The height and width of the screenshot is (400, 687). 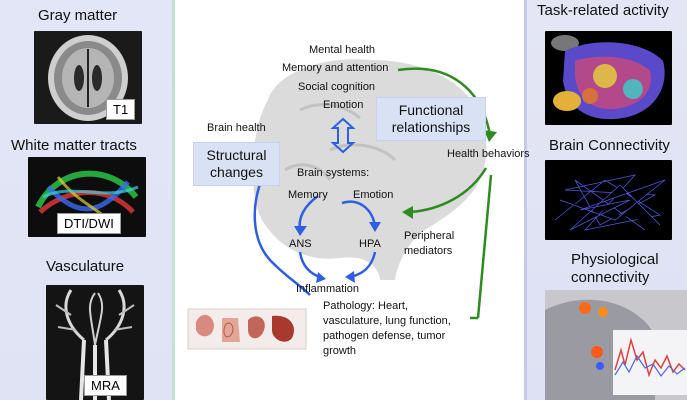 What do you see at coordinates (78, 15) in the screenshot?
I see `gray-matter-title: Gray matter` at bounding box center [78, 15].